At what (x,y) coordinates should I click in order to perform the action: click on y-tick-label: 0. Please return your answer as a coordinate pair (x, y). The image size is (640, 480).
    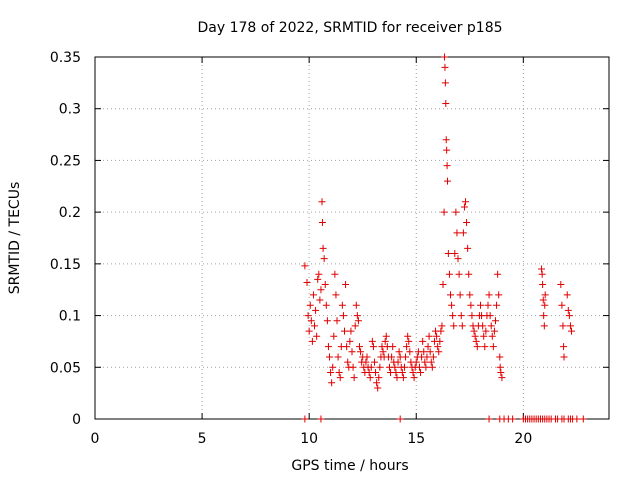
    Looking at the image, I should click on (76, 420).